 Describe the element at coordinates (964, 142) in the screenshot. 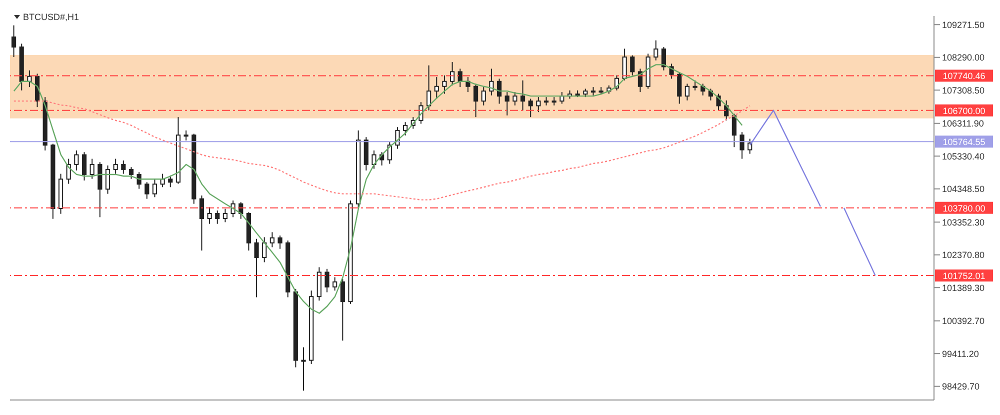

I see `ref-line-label: 105764.55` at that location.